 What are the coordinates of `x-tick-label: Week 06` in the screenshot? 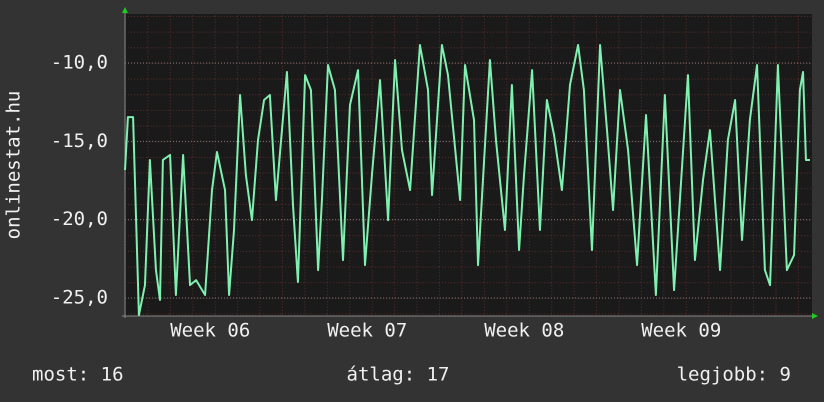 It's located at (210, 331).